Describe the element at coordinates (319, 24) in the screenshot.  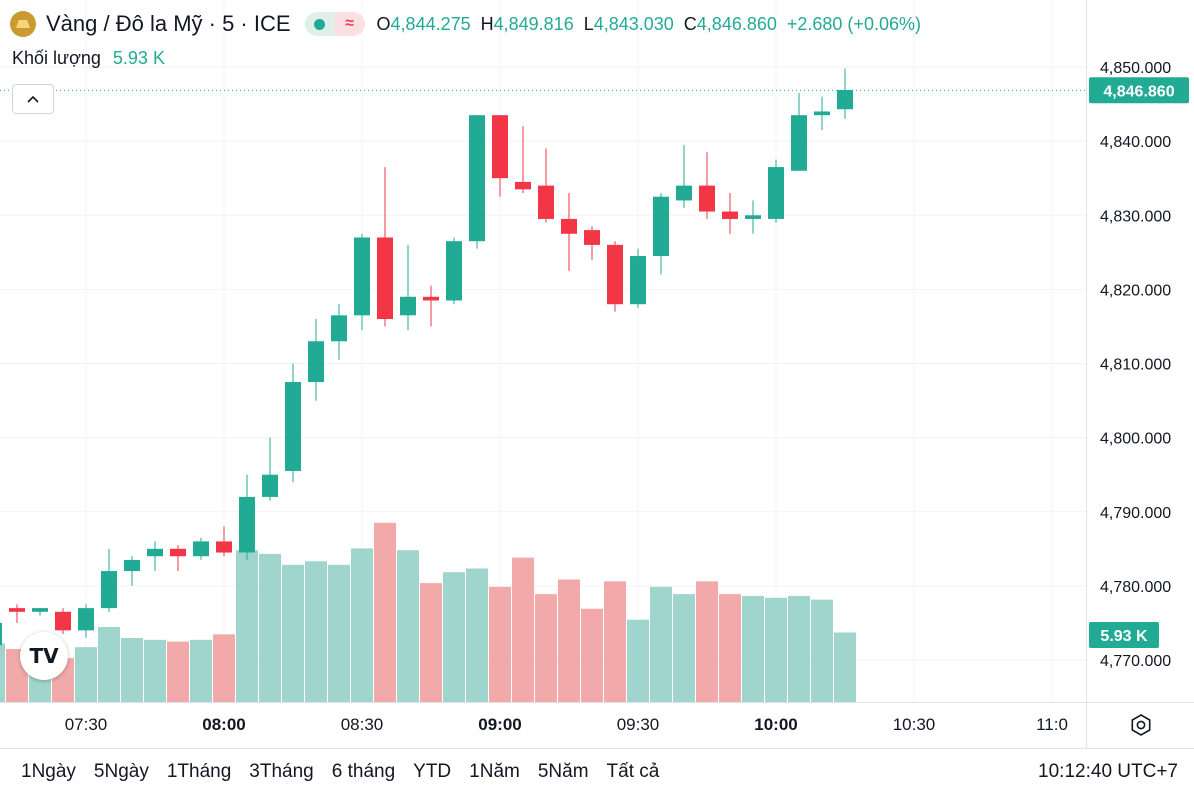
I see `market-open-dot-icon` at that location.